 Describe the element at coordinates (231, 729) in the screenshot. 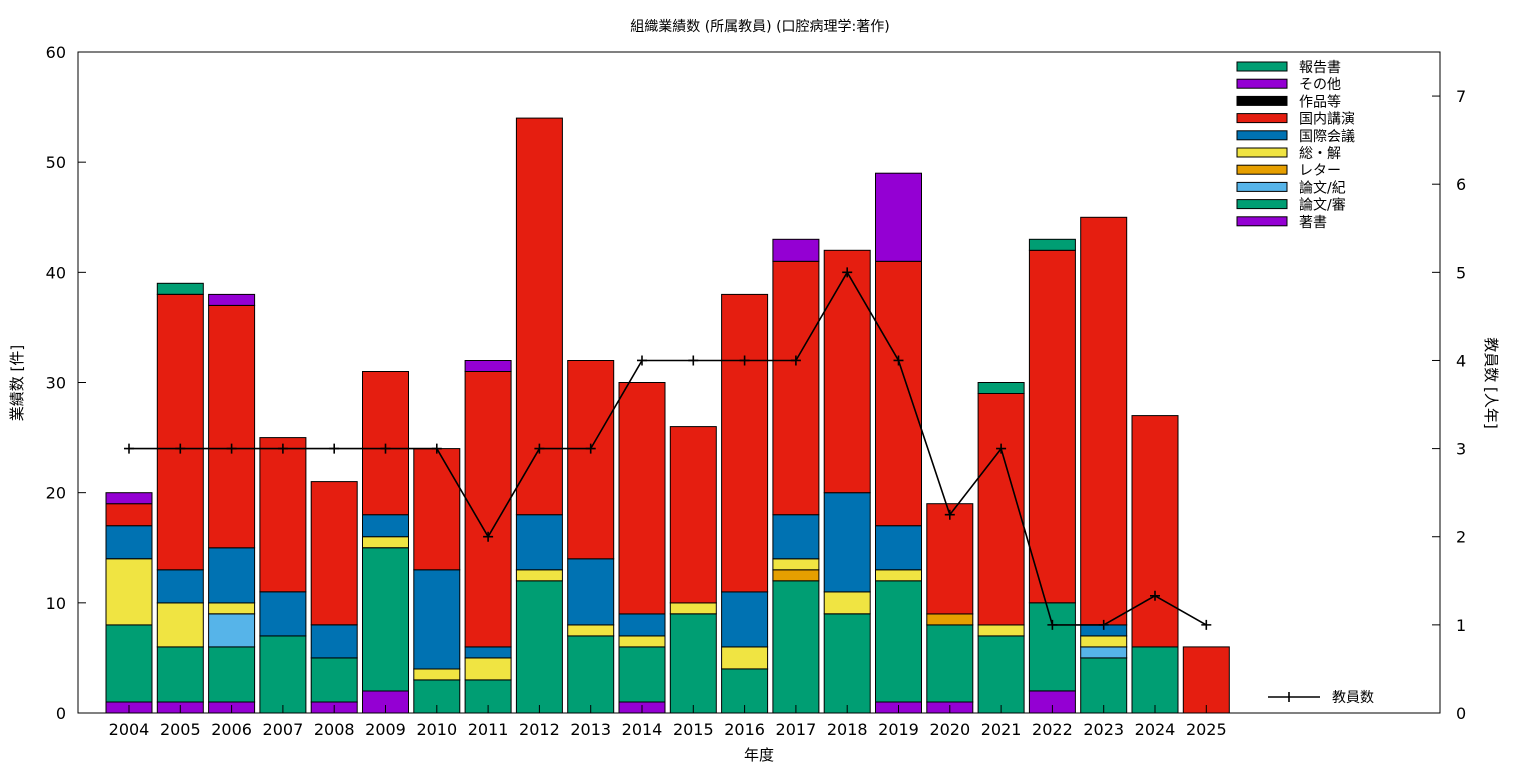

I see `x-tick-label: 2006` at that location.